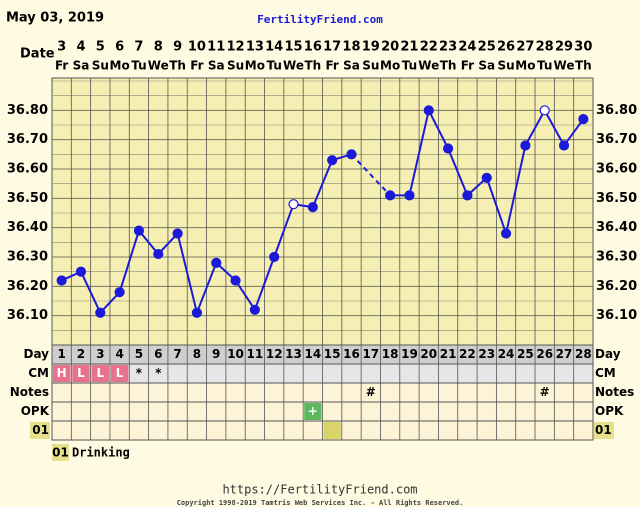 The image size is (640, 507). What do you see at coordinates (616, 286) in the screenshot?
I see `y-tick-label-right: 36.20` at bounding box center [616, 286].